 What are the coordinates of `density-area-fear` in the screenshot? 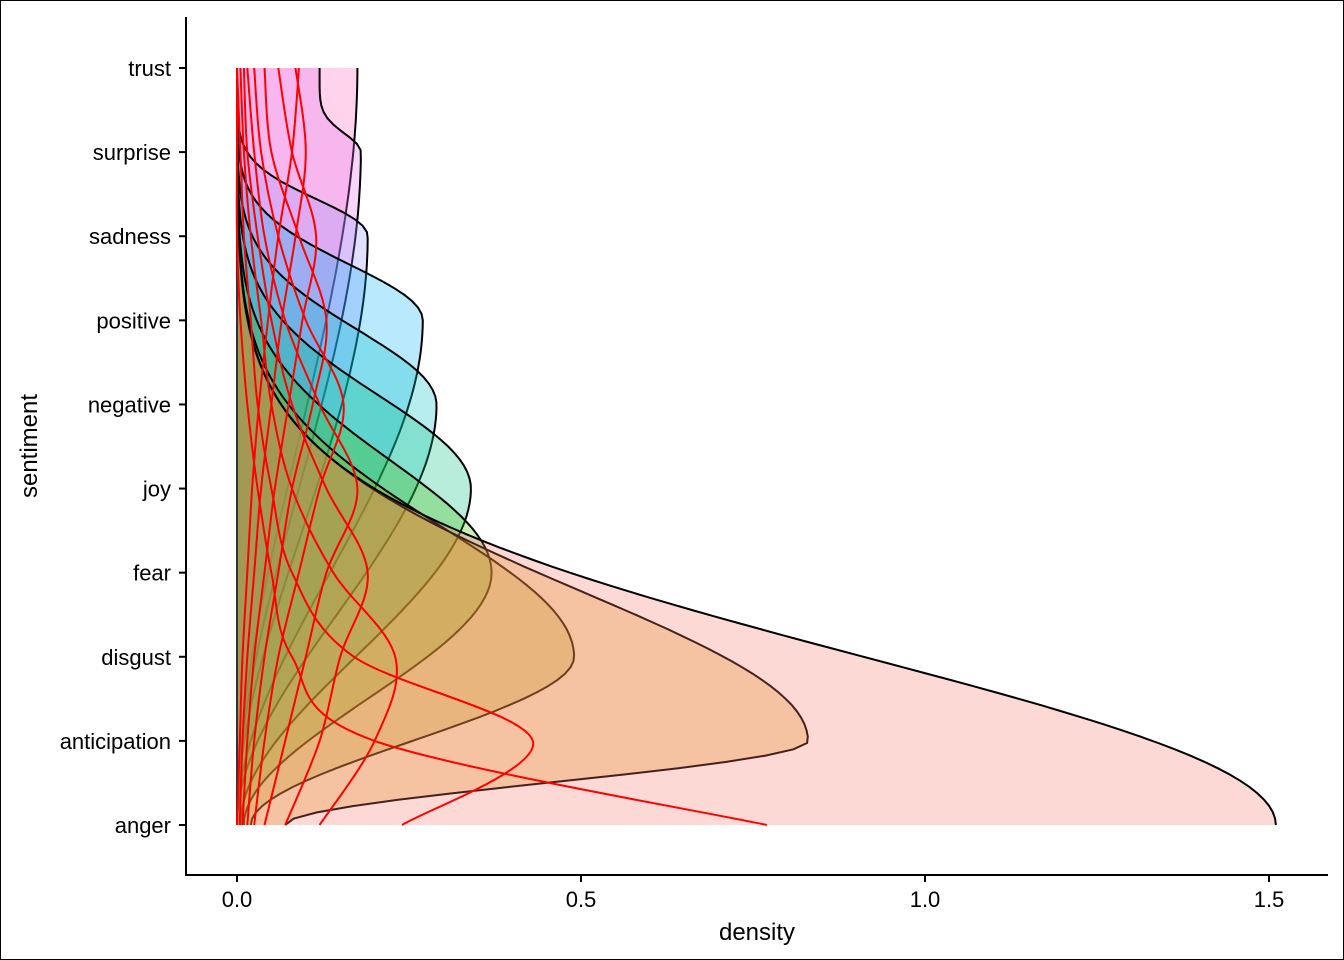 It's located at (364, 446).